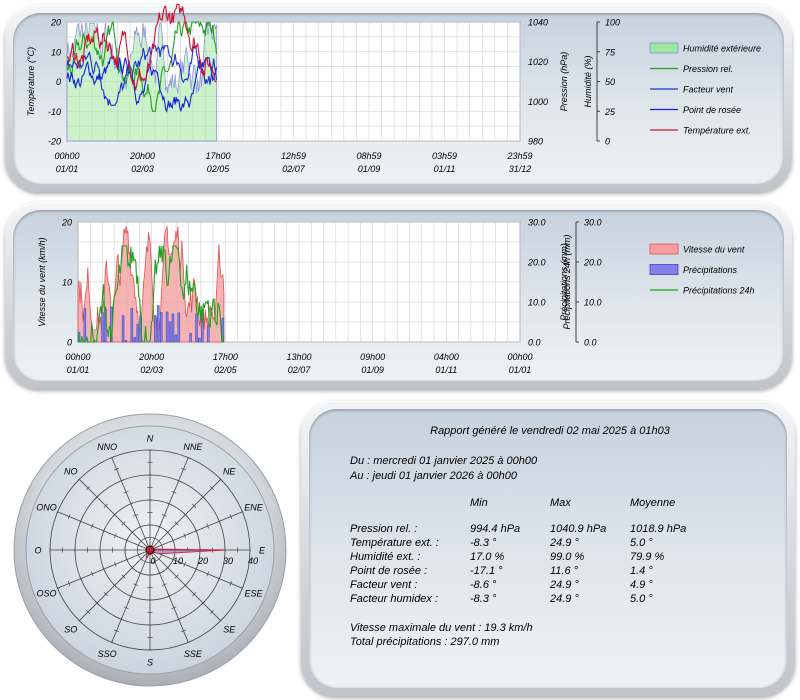  What do you see at coordinates (641, 543) in the screenshot?
I see `report-cell-mean: 5.0 °` at bounding box center [641, 543].